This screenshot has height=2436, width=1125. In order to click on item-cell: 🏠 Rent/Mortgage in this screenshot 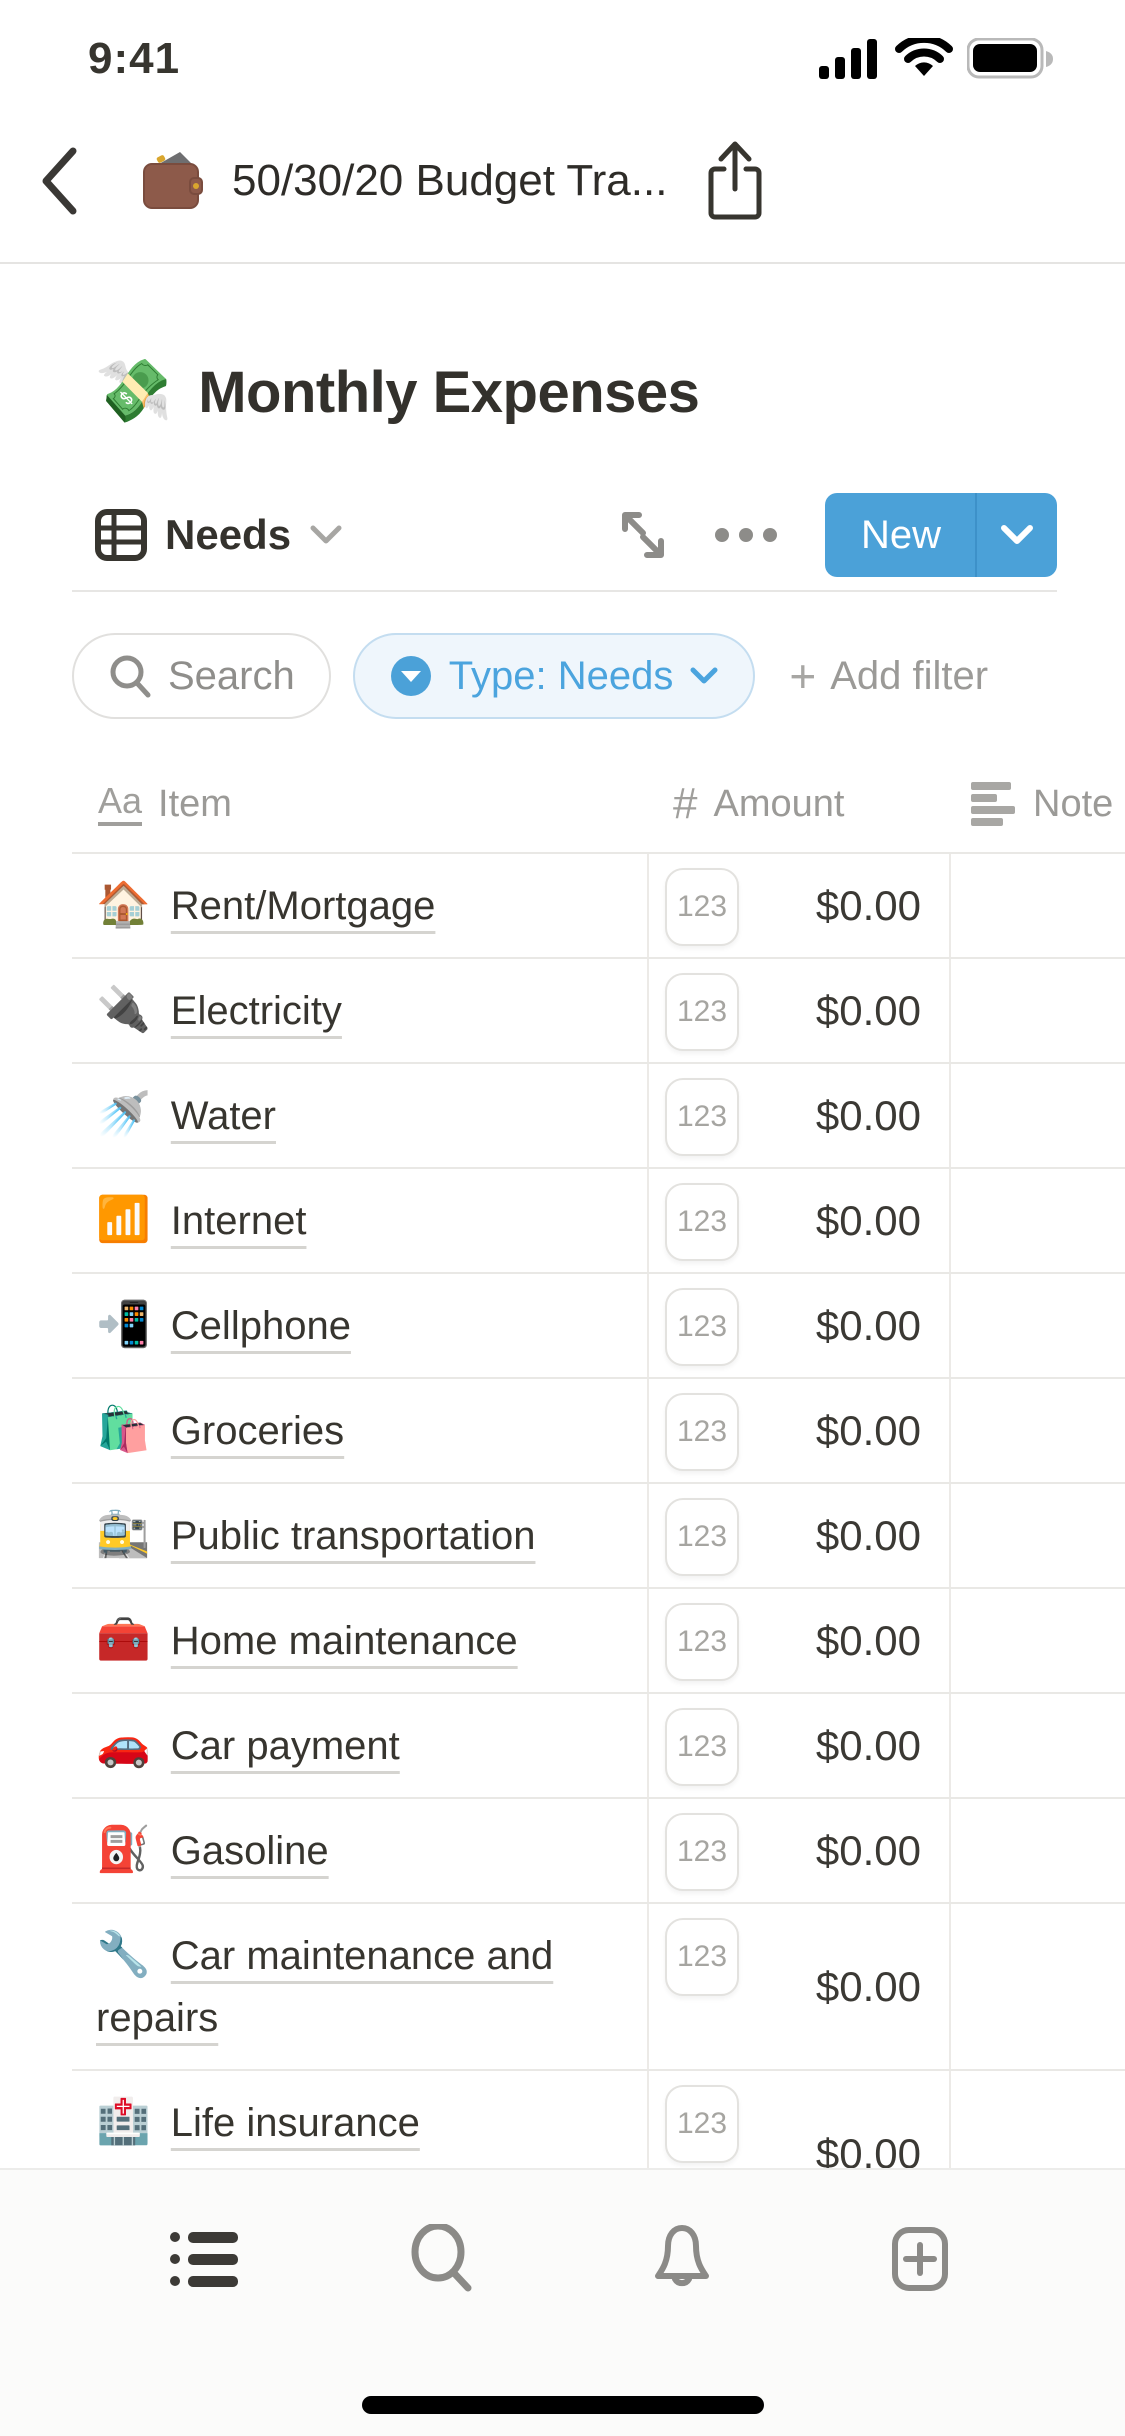, I will do `click(360, 905)`.